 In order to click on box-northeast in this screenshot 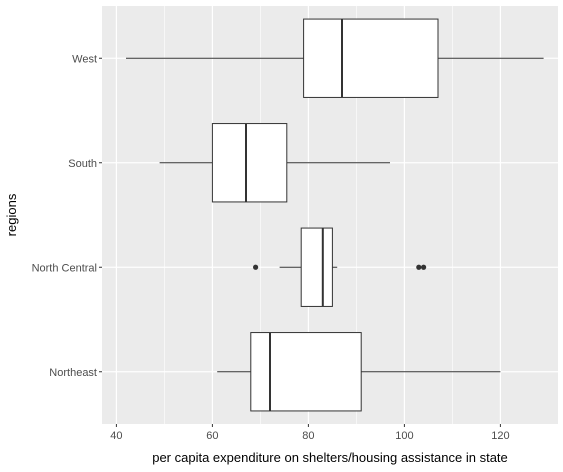, I will do `click(359, 372)`.